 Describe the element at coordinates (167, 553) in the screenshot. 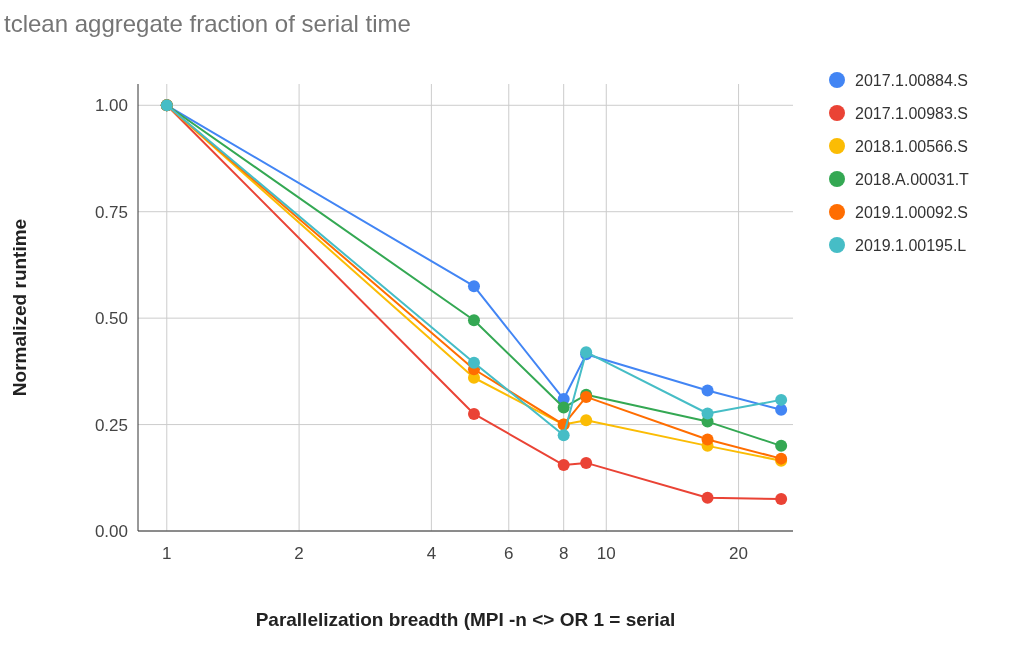

I see `x-tick-label: 1` at that location.